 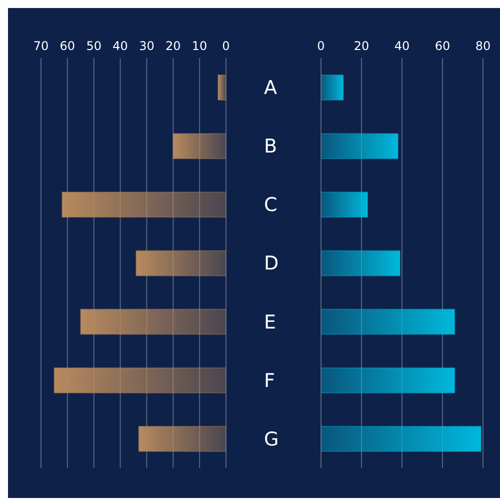 I want to click on x-tick-label: 10, so click(x=200, y=46).